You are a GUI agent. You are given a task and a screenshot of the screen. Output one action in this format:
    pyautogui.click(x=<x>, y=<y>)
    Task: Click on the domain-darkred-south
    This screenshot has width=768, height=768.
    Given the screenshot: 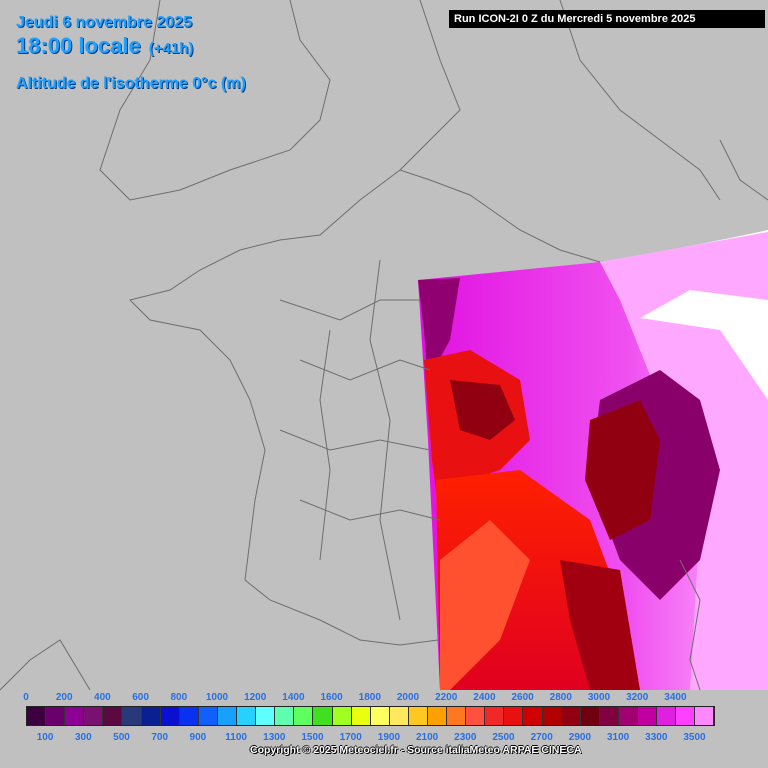 What is the action you would take?
    pyautogui.click(x=600, y=625)
    